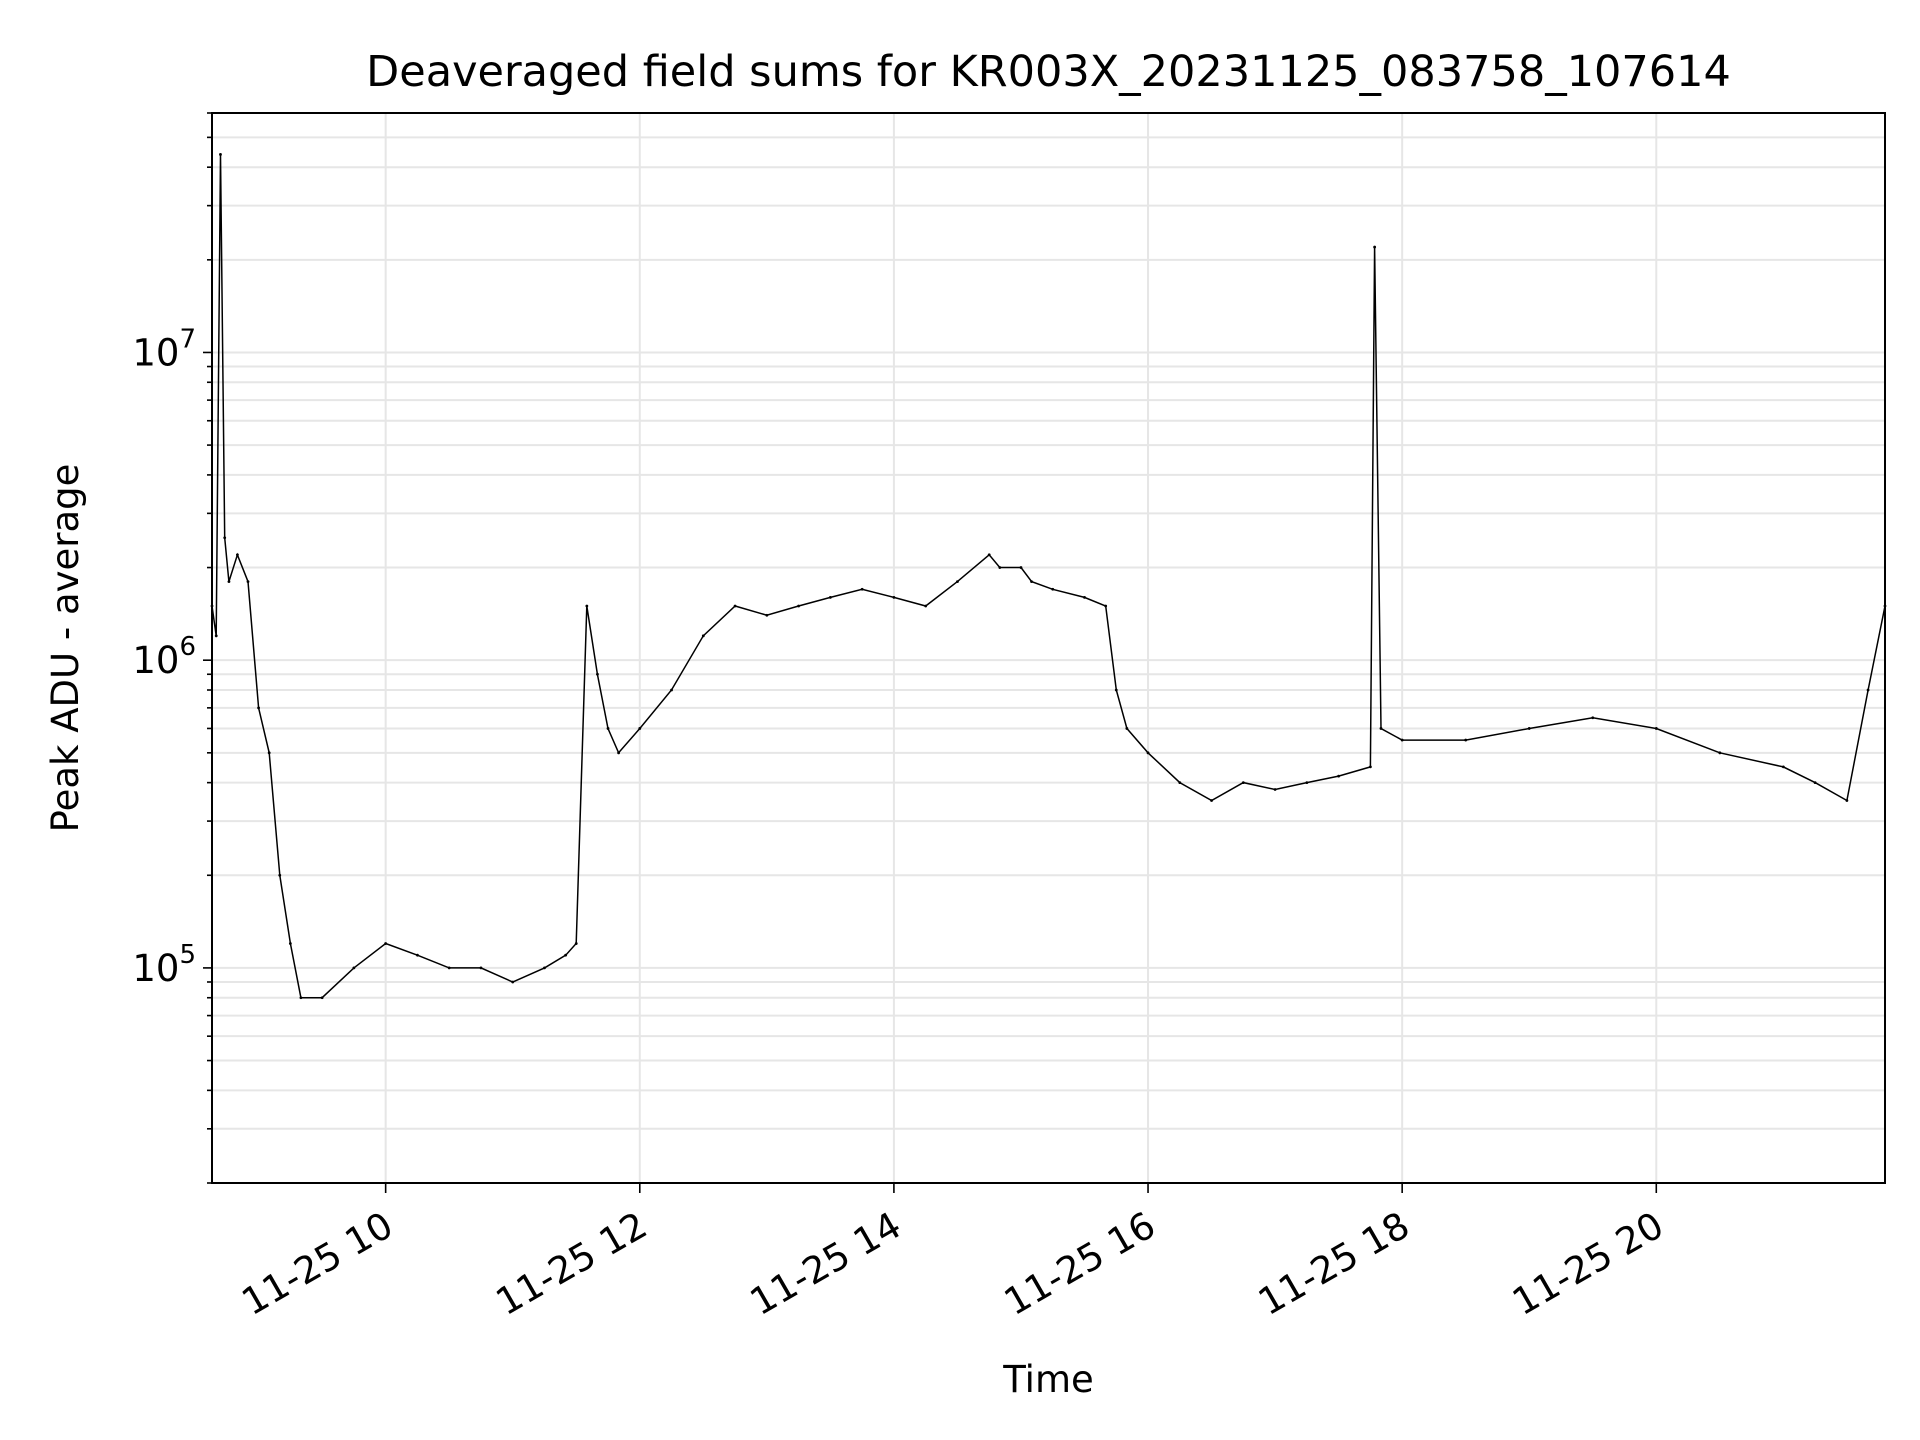 This screenshot has width=1920, height=1440. I want to click on y-tick-label: 10⁶, so click(164, 657).